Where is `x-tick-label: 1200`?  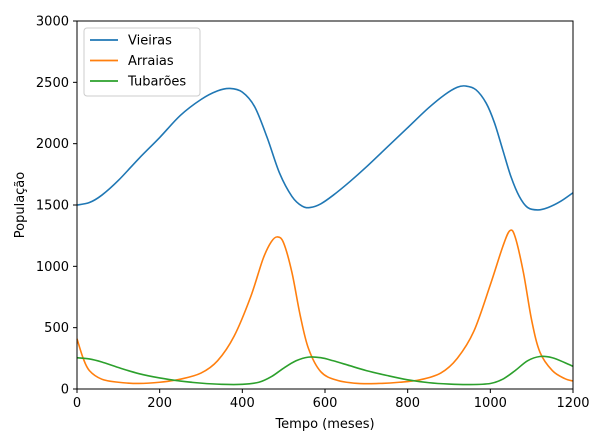
x-tick-label: 1200 is located at coordinates (572, 403).